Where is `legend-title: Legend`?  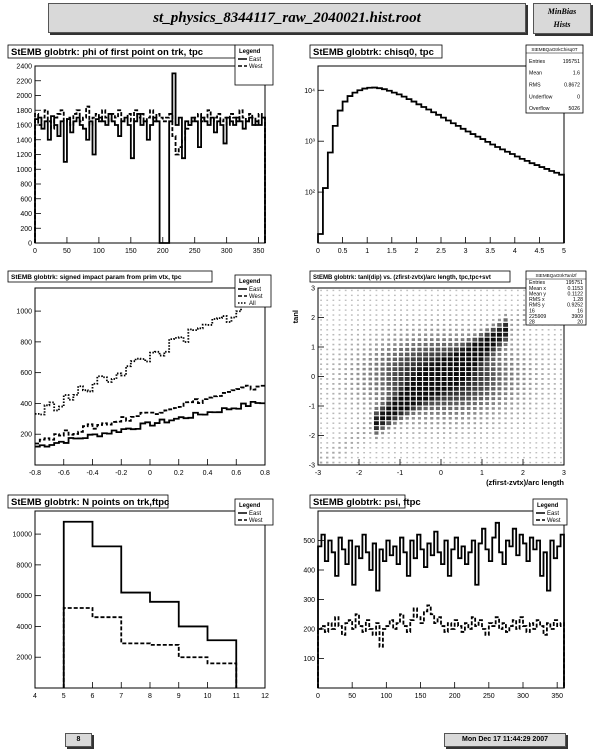
legend-title: Legend is located at coordinates (250, 282).